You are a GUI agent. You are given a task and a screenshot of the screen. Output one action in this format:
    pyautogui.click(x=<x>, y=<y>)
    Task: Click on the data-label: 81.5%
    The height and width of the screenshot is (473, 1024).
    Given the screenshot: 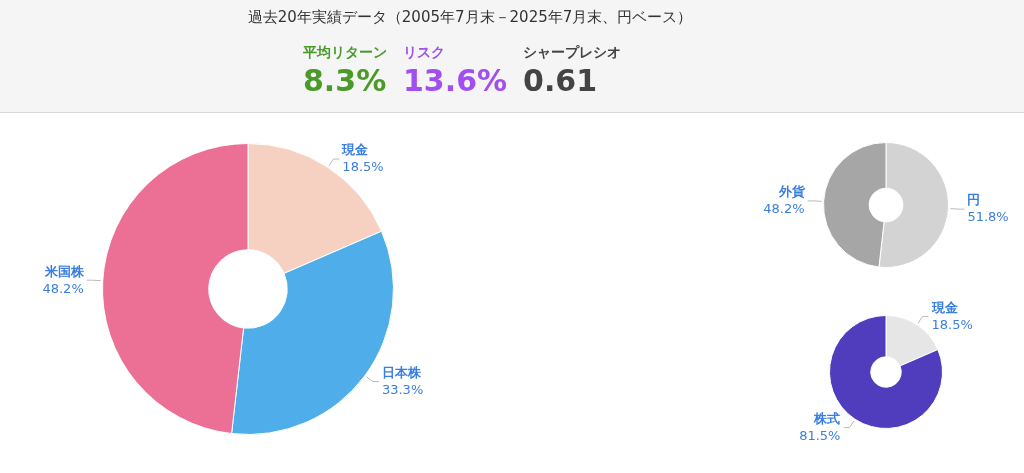 What is the action you would take?
    pyautogui.click(x=820, y=435)
    